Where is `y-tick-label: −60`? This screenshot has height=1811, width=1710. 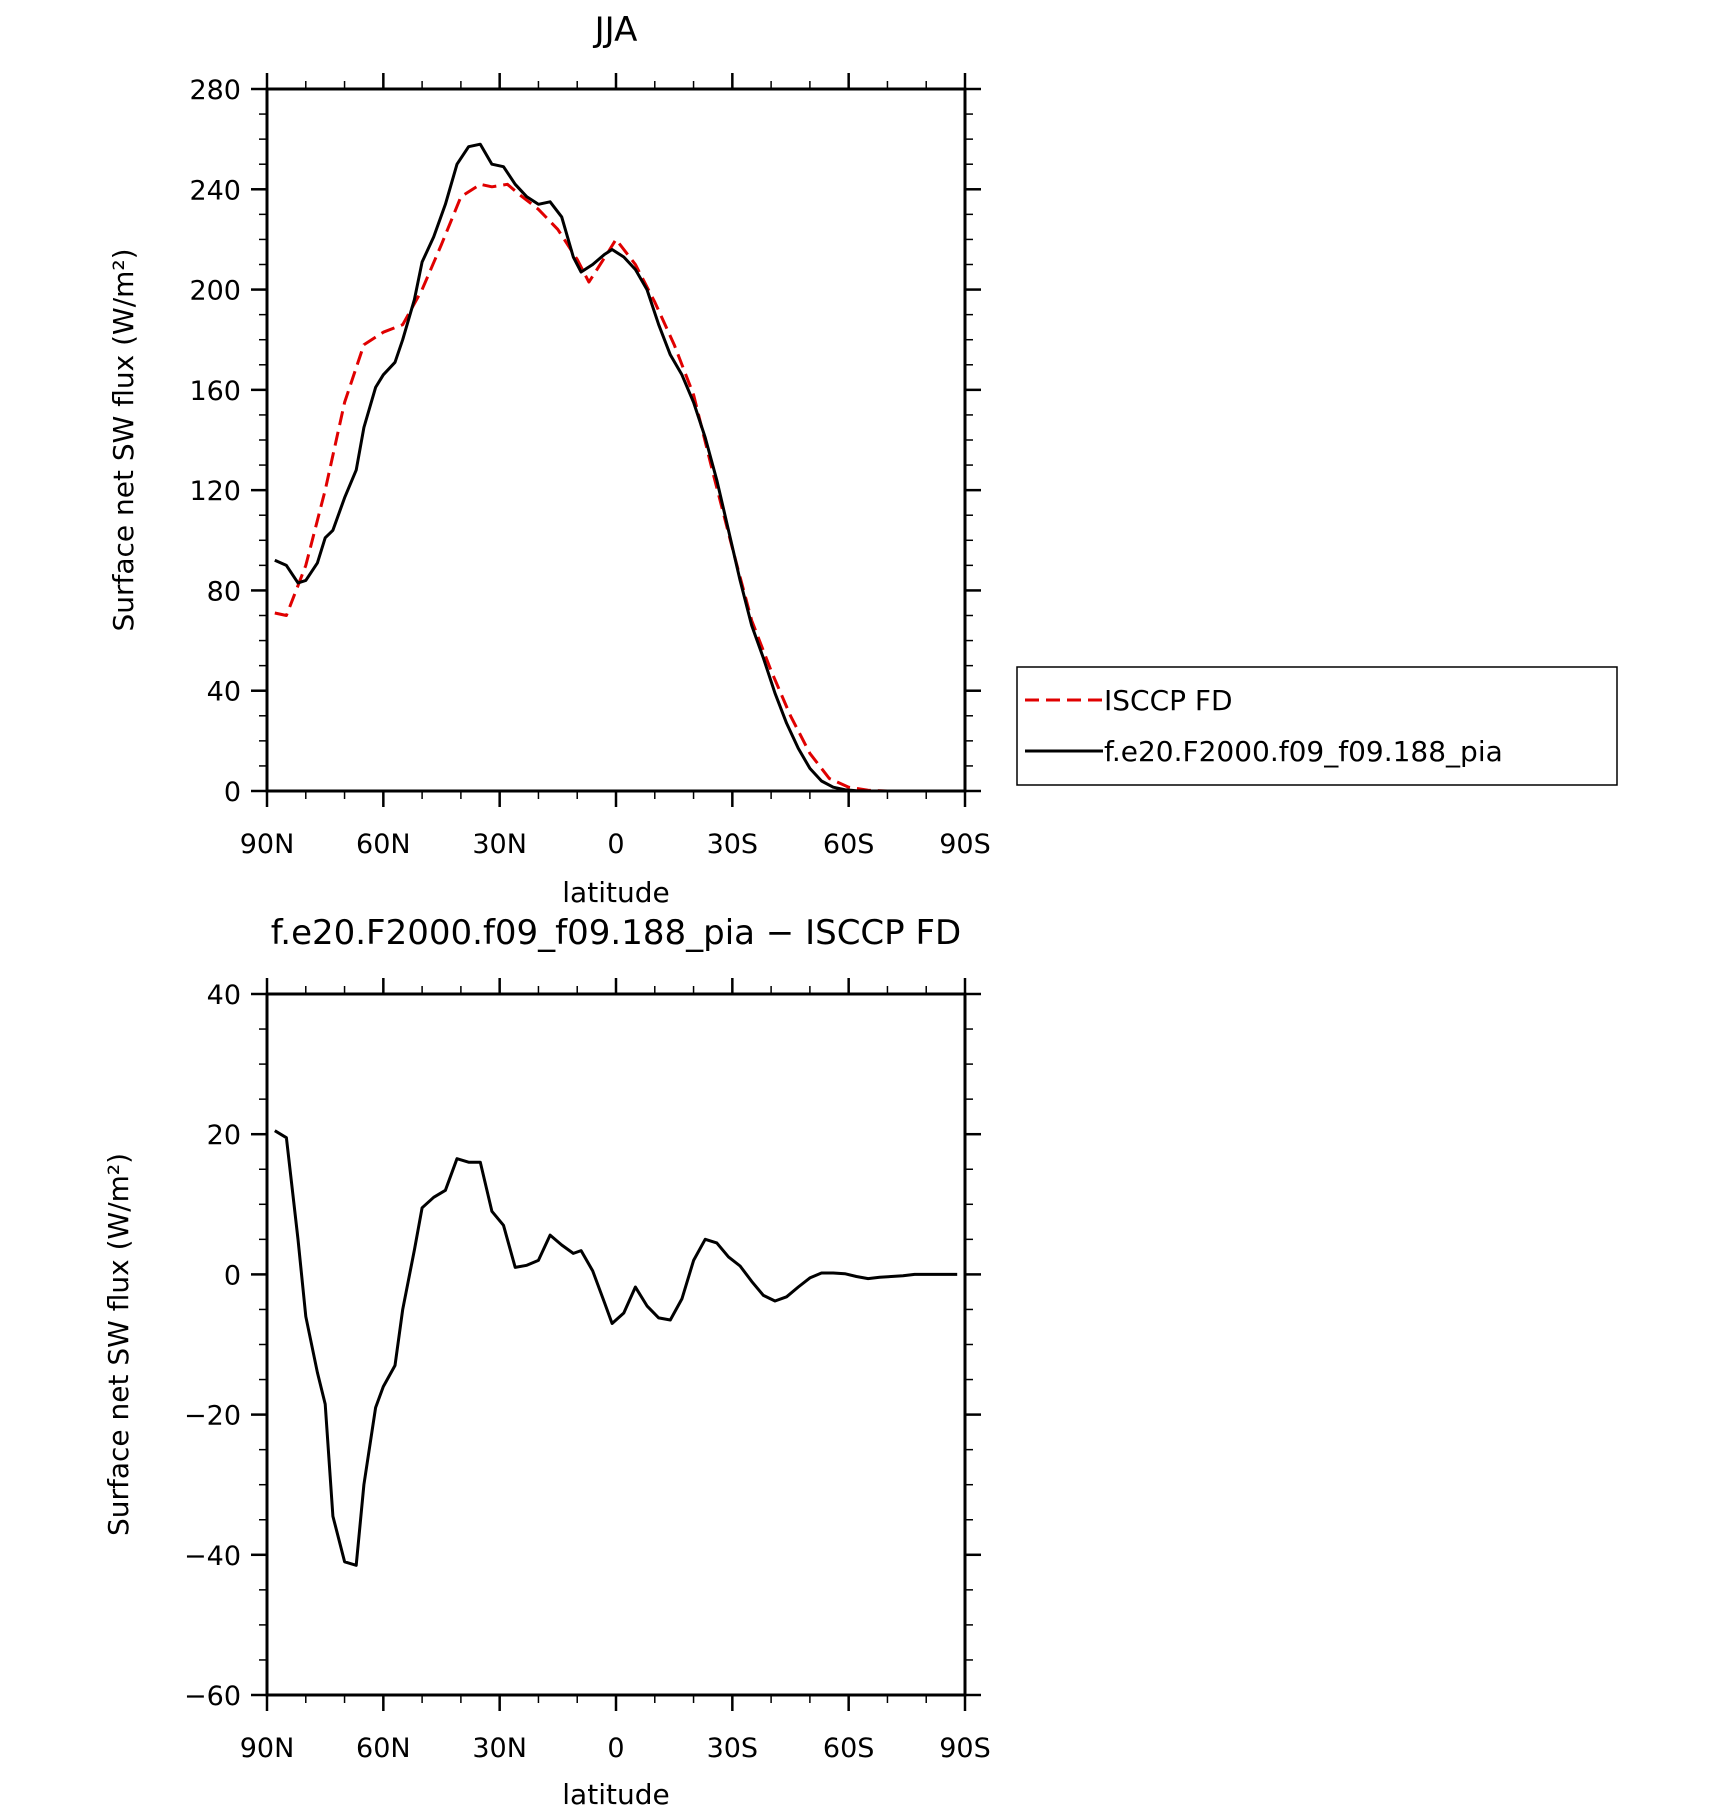 y-tick-label: −60 is located at coordinates (212, 1696).